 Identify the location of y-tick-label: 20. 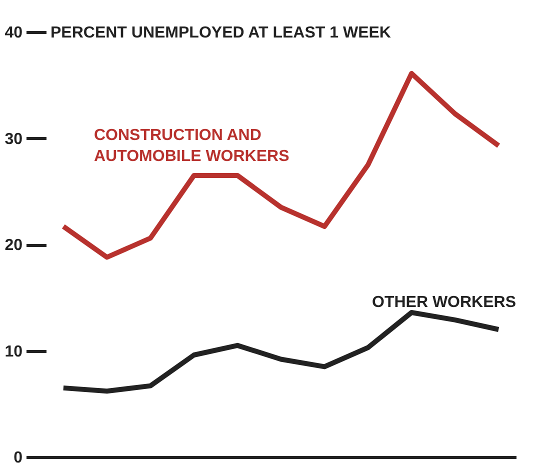
(13, 245).